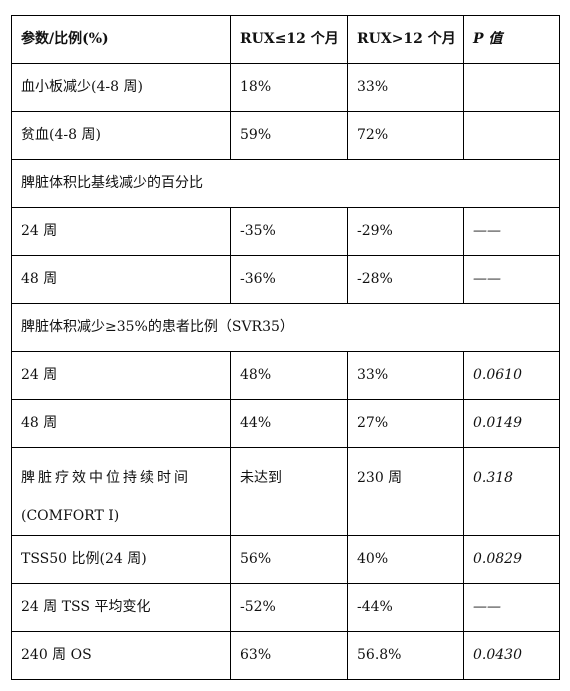  I want to click on rux-le-12-cell: 63%, so click(289, 655).